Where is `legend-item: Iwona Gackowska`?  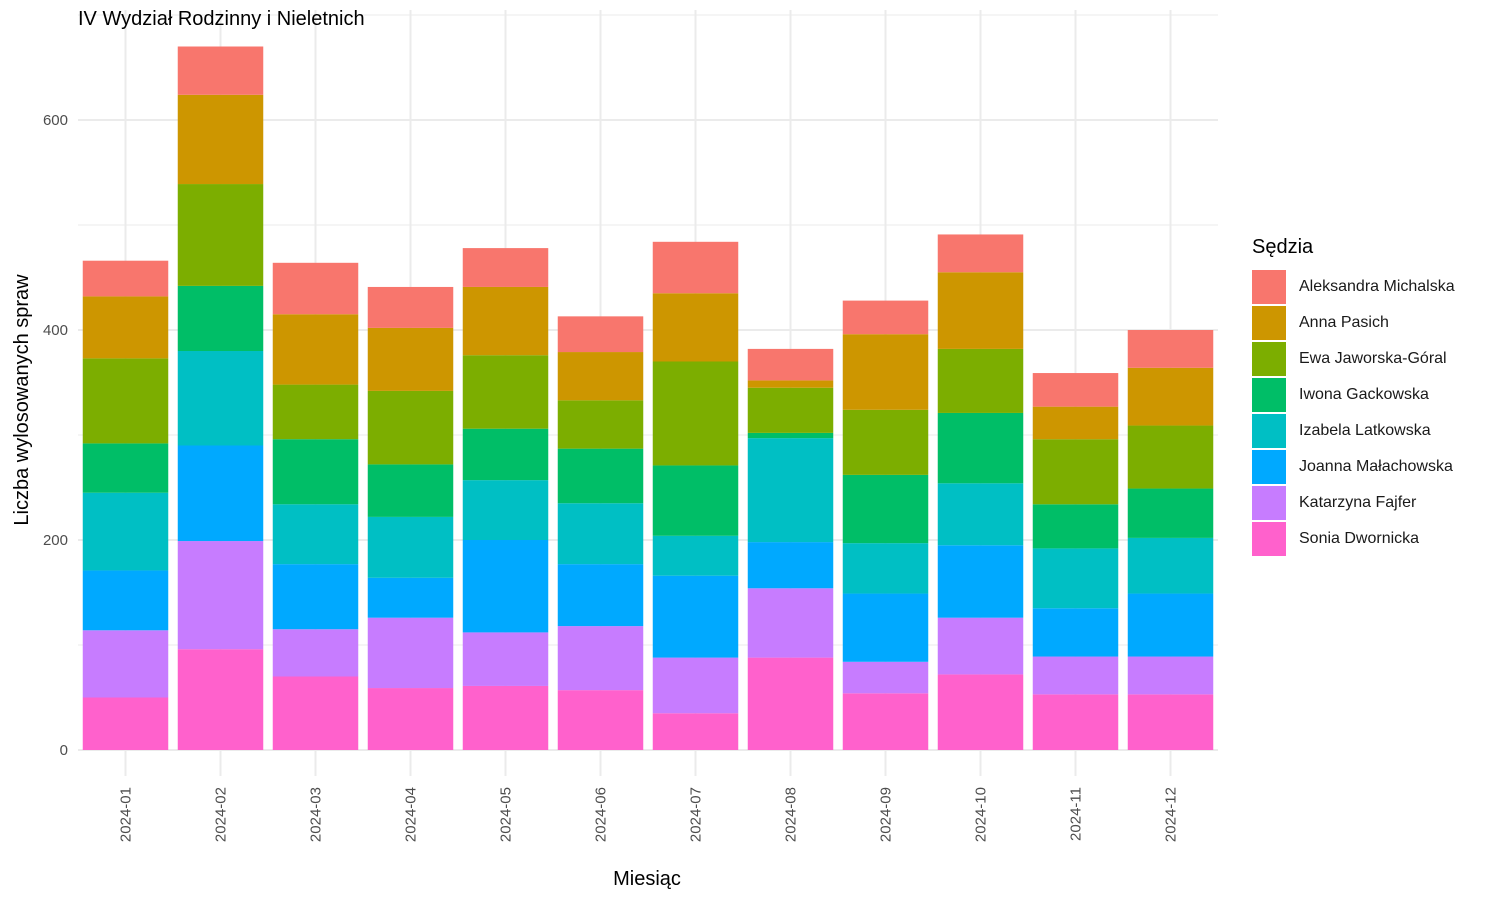
legend-item: Iwona Gackowska is located at coordinates (1353, 395).